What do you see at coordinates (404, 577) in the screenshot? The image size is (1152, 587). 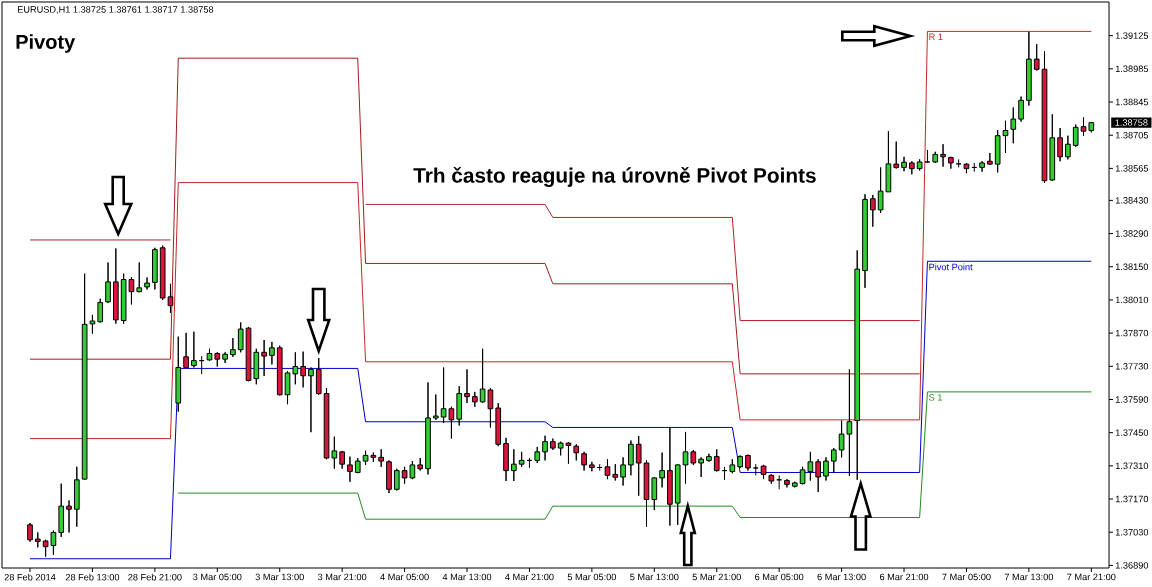 I see `x-tick-label: 4 Mar 05:00` at bounding box center [404, 577].